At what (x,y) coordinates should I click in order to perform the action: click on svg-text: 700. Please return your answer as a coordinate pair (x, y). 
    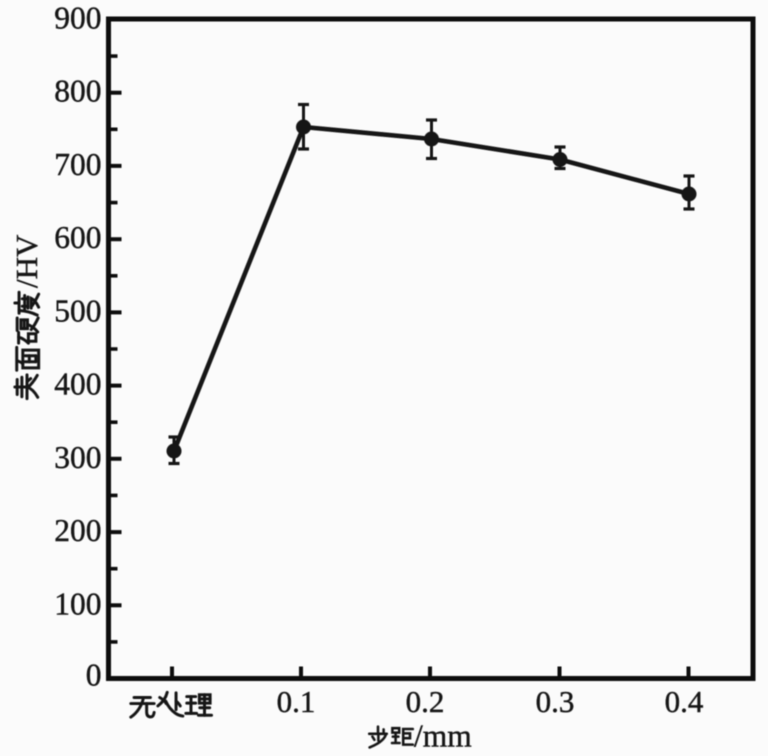
    Looking at the image, I should click on (77, 164).